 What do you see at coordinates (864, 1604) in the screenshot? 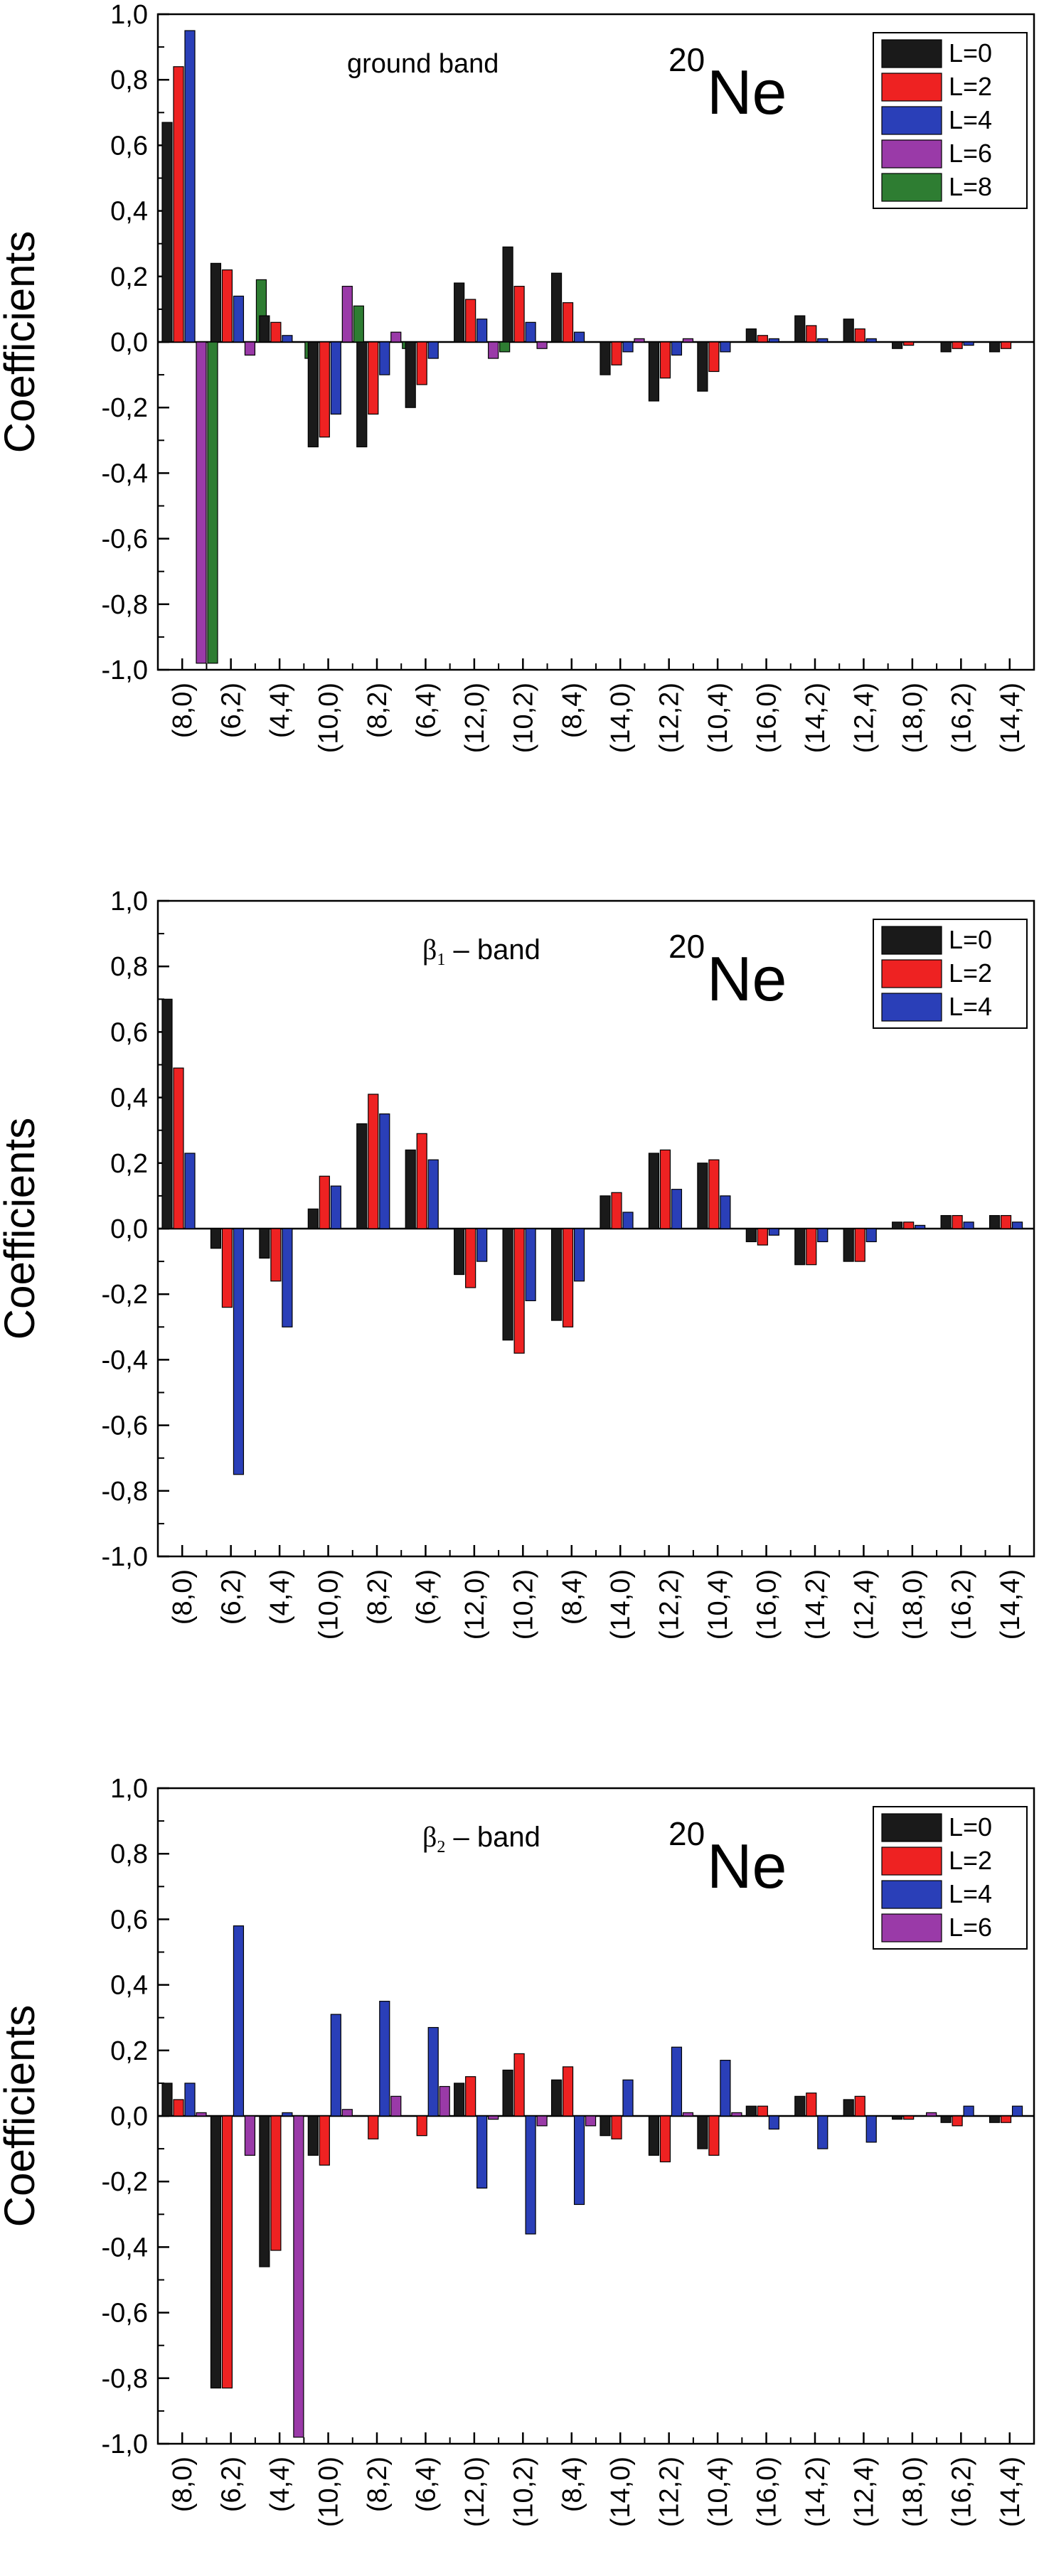
I see `x-tick-label: (12,4)` at bounding box center [864, 1604].